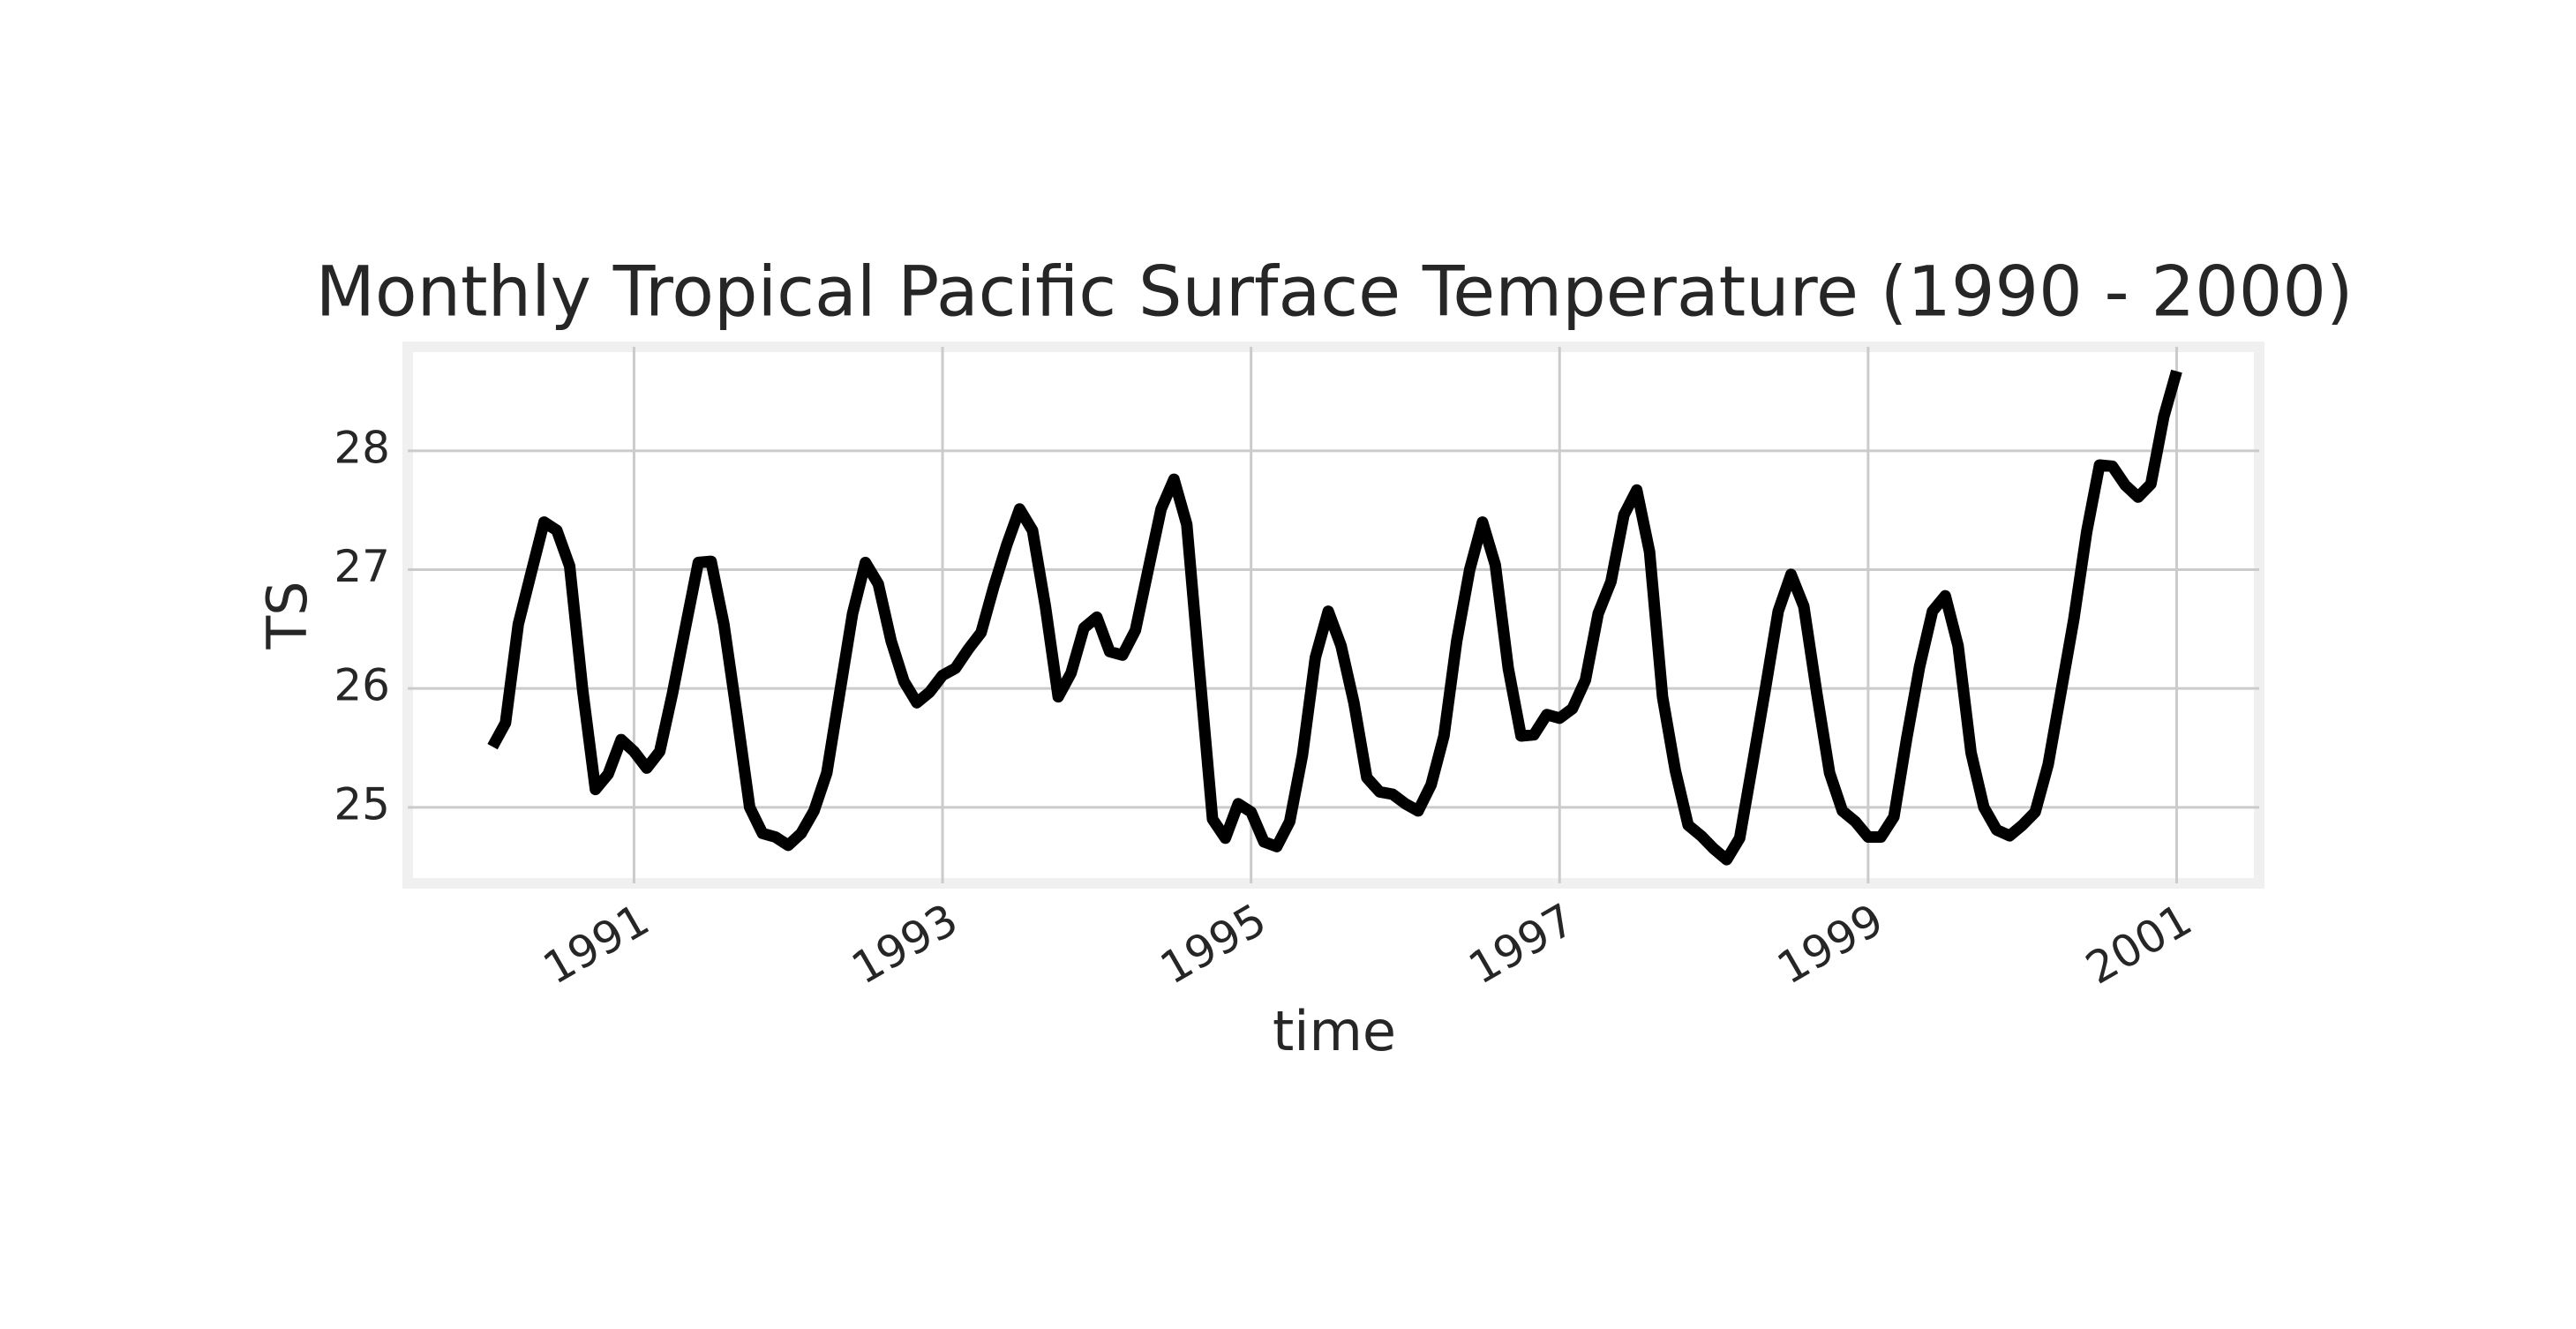 The image size is (2576, 1329). What do you see at coordinates (287, 615) in the screenshot?
I see `y-axis-label: TS` at bounding box center [287, 615].